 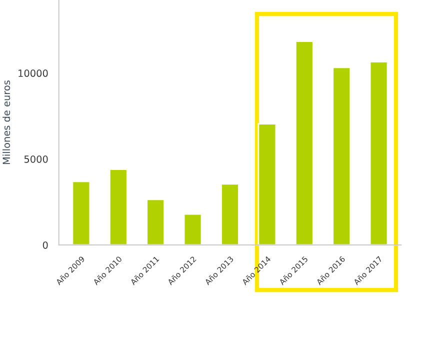 I want to click on y-tick-label: 10000, so click(x=33, y=73).